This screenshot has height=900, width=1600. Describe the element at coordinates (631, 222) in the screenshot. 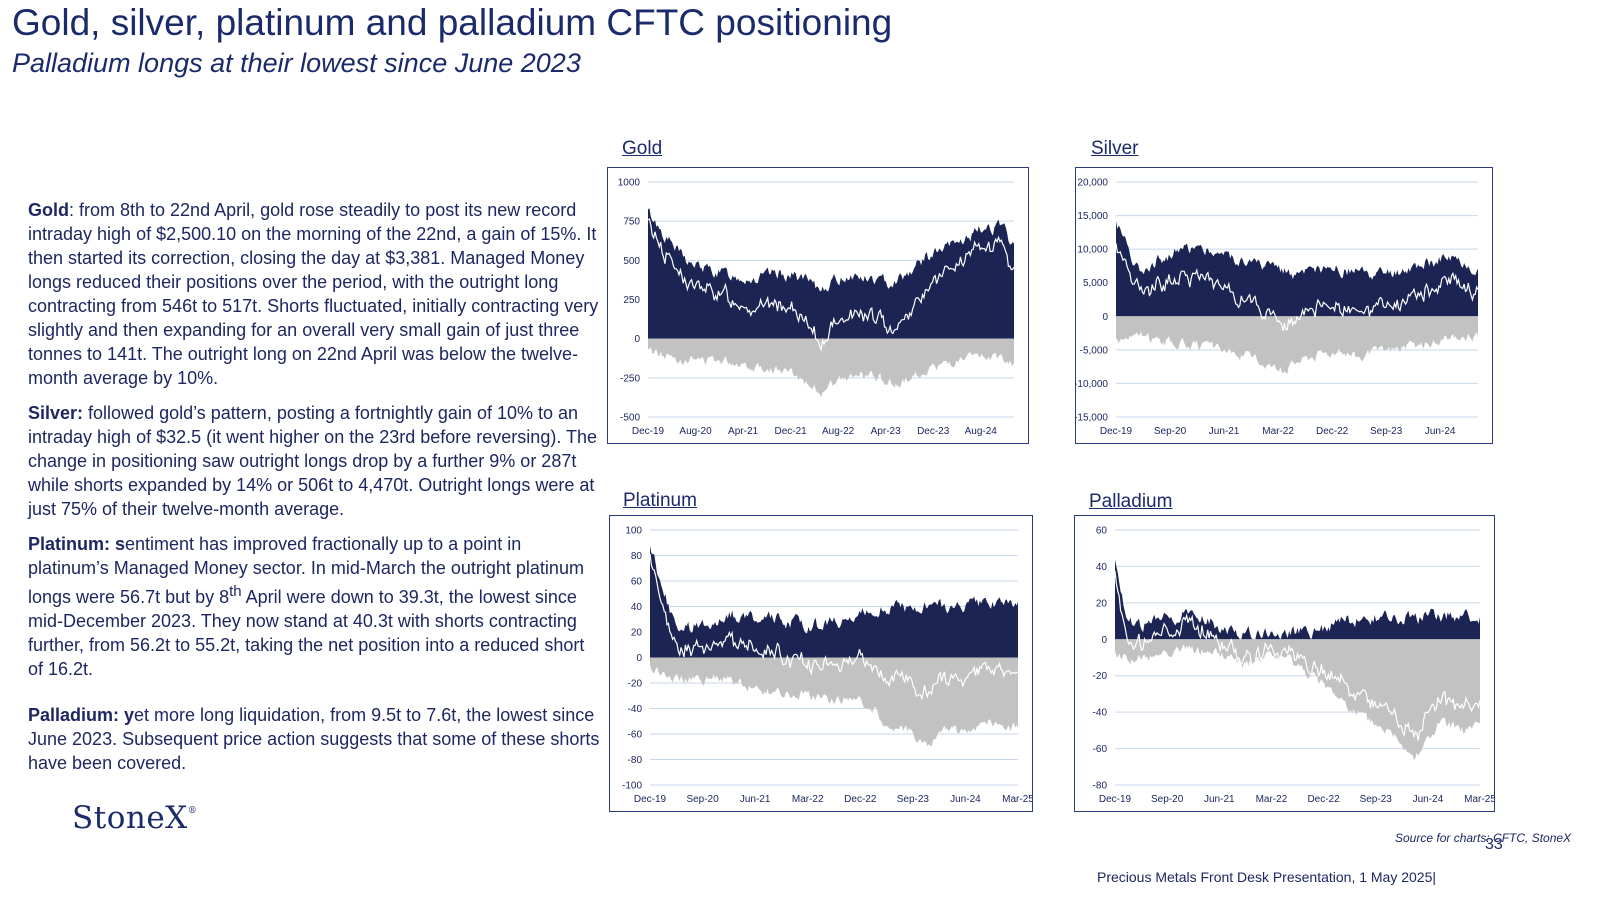

I see `y-tick-label: 750` at that location.